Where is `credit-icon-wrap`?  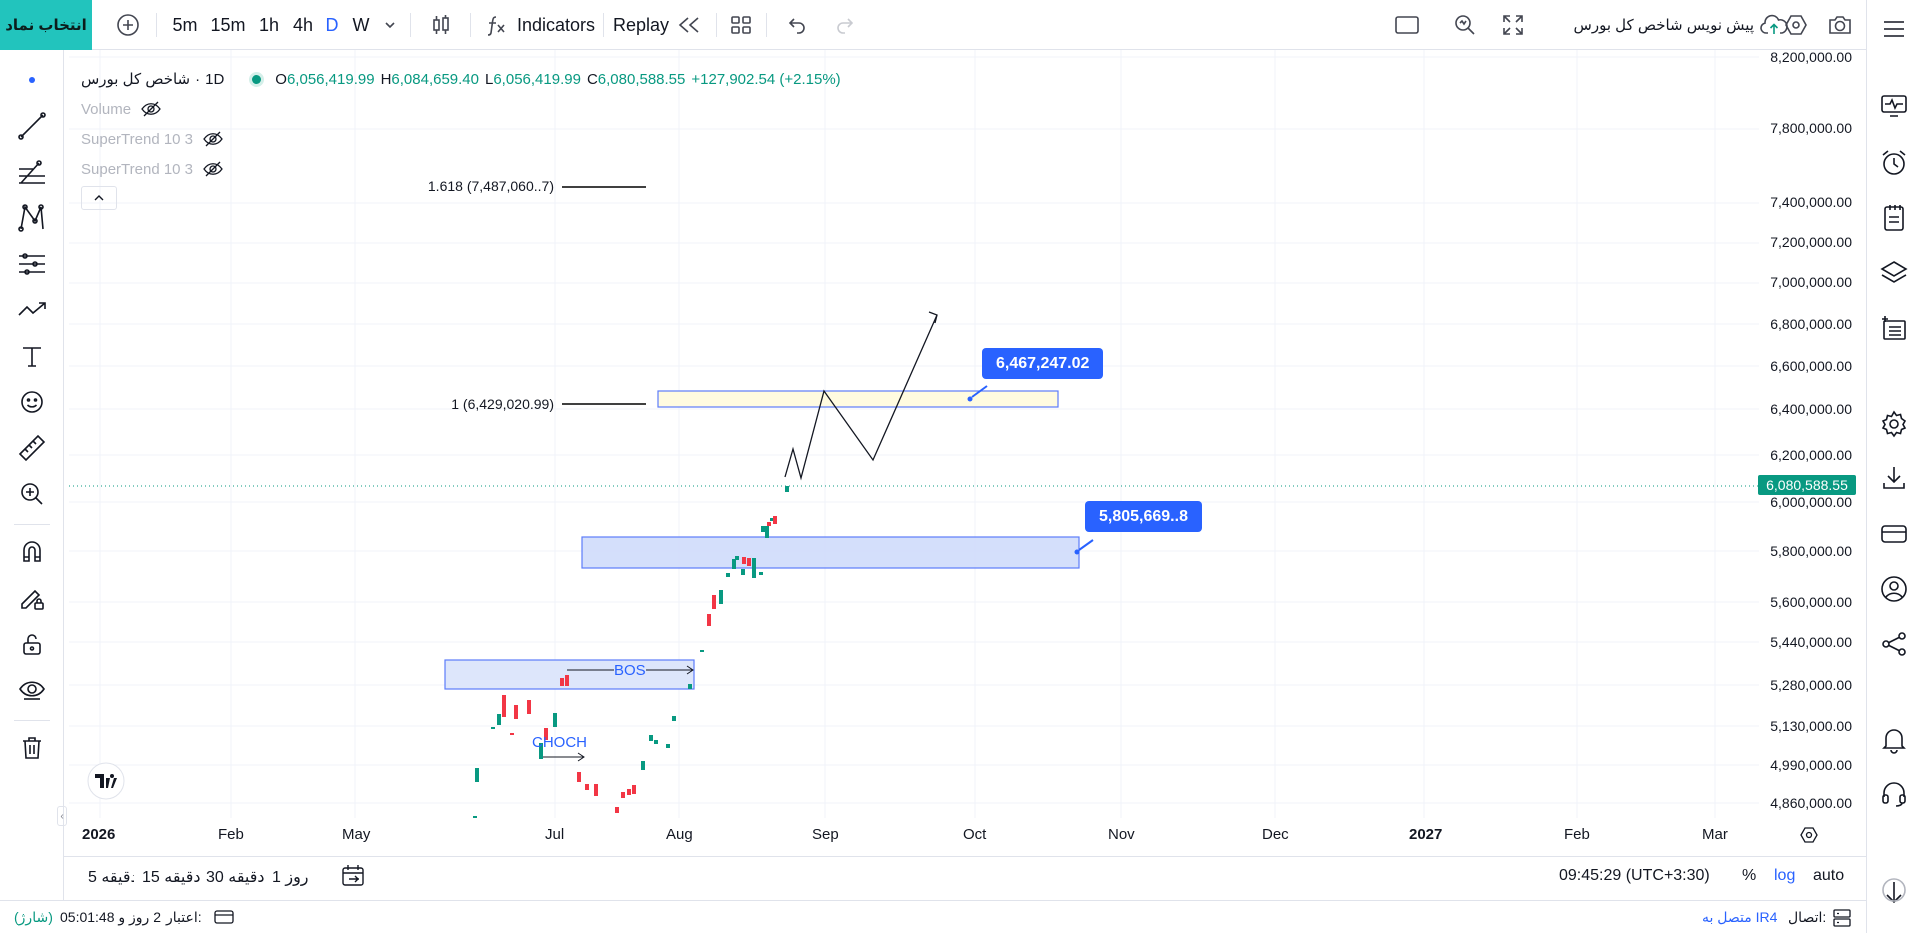 credit-icon-wrap is located at coordinates (224, 918).